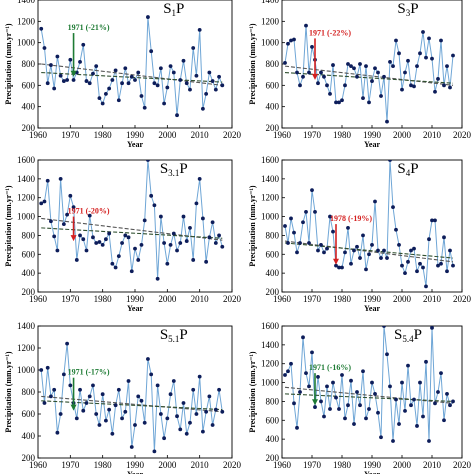 Image resolution: width=474 pixels, height=474 pixels. I want to click on x-tick-label: 2020, so click(462, 465).